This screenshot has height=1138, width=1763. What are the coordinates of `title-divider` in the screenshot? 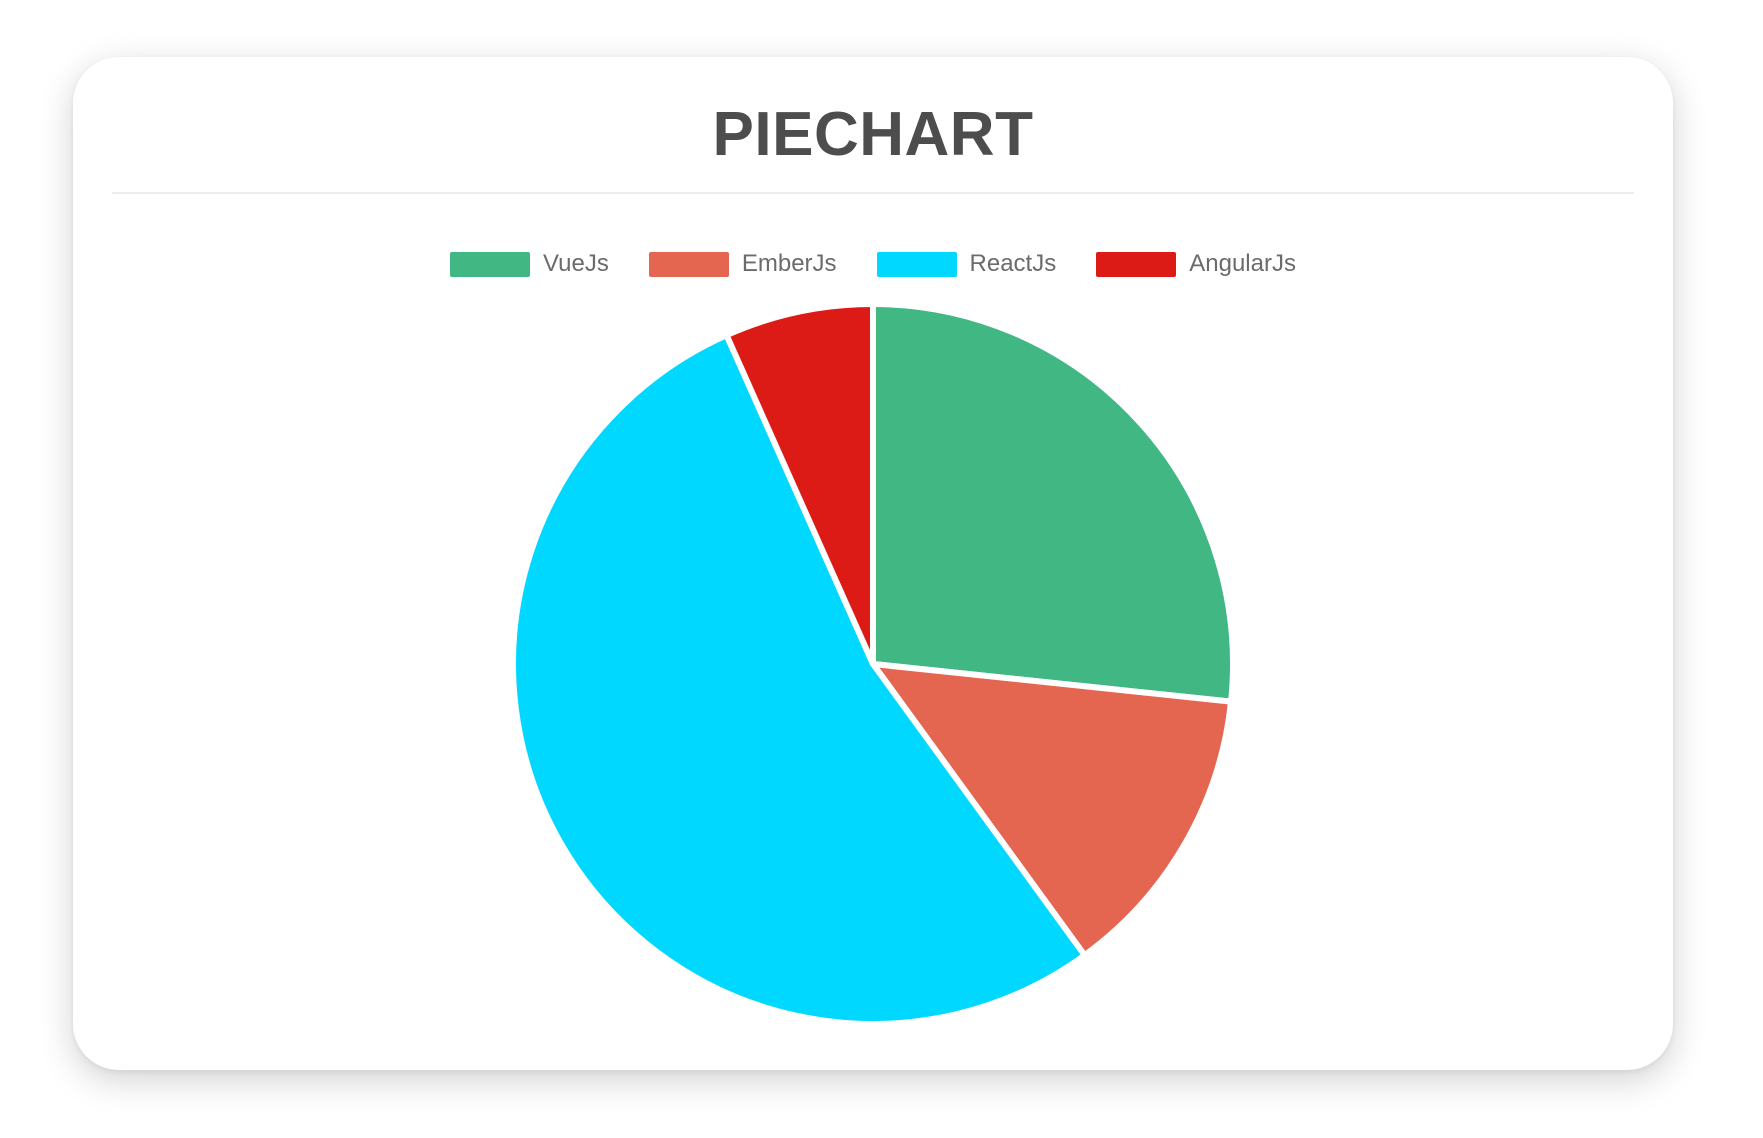 It's located at (873, 193).